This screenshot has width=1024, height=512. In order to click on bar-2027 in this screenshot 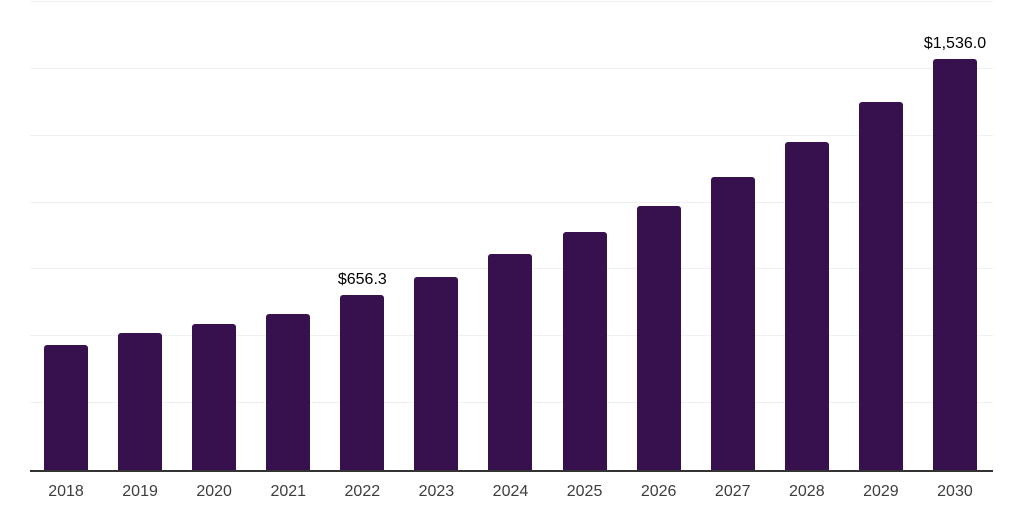, I will do `click(732, 323)`.